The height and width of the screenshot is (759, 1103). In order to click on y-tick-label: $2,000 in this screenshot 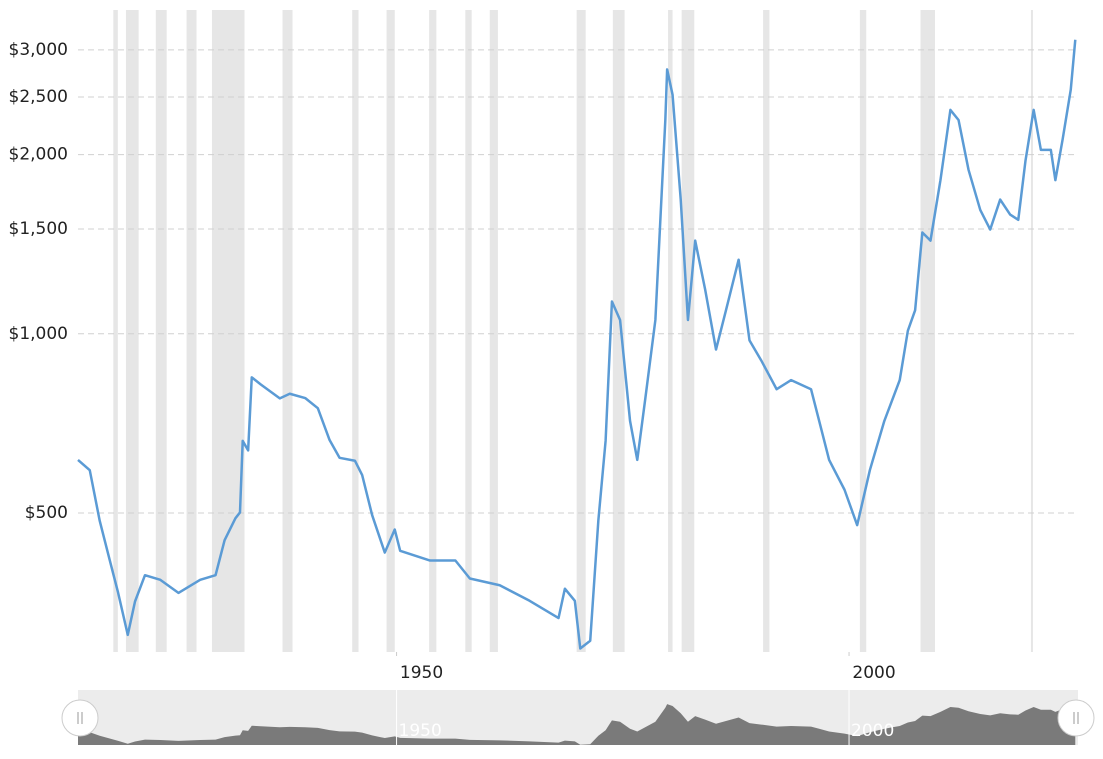, I will do `click(38, 155)`.